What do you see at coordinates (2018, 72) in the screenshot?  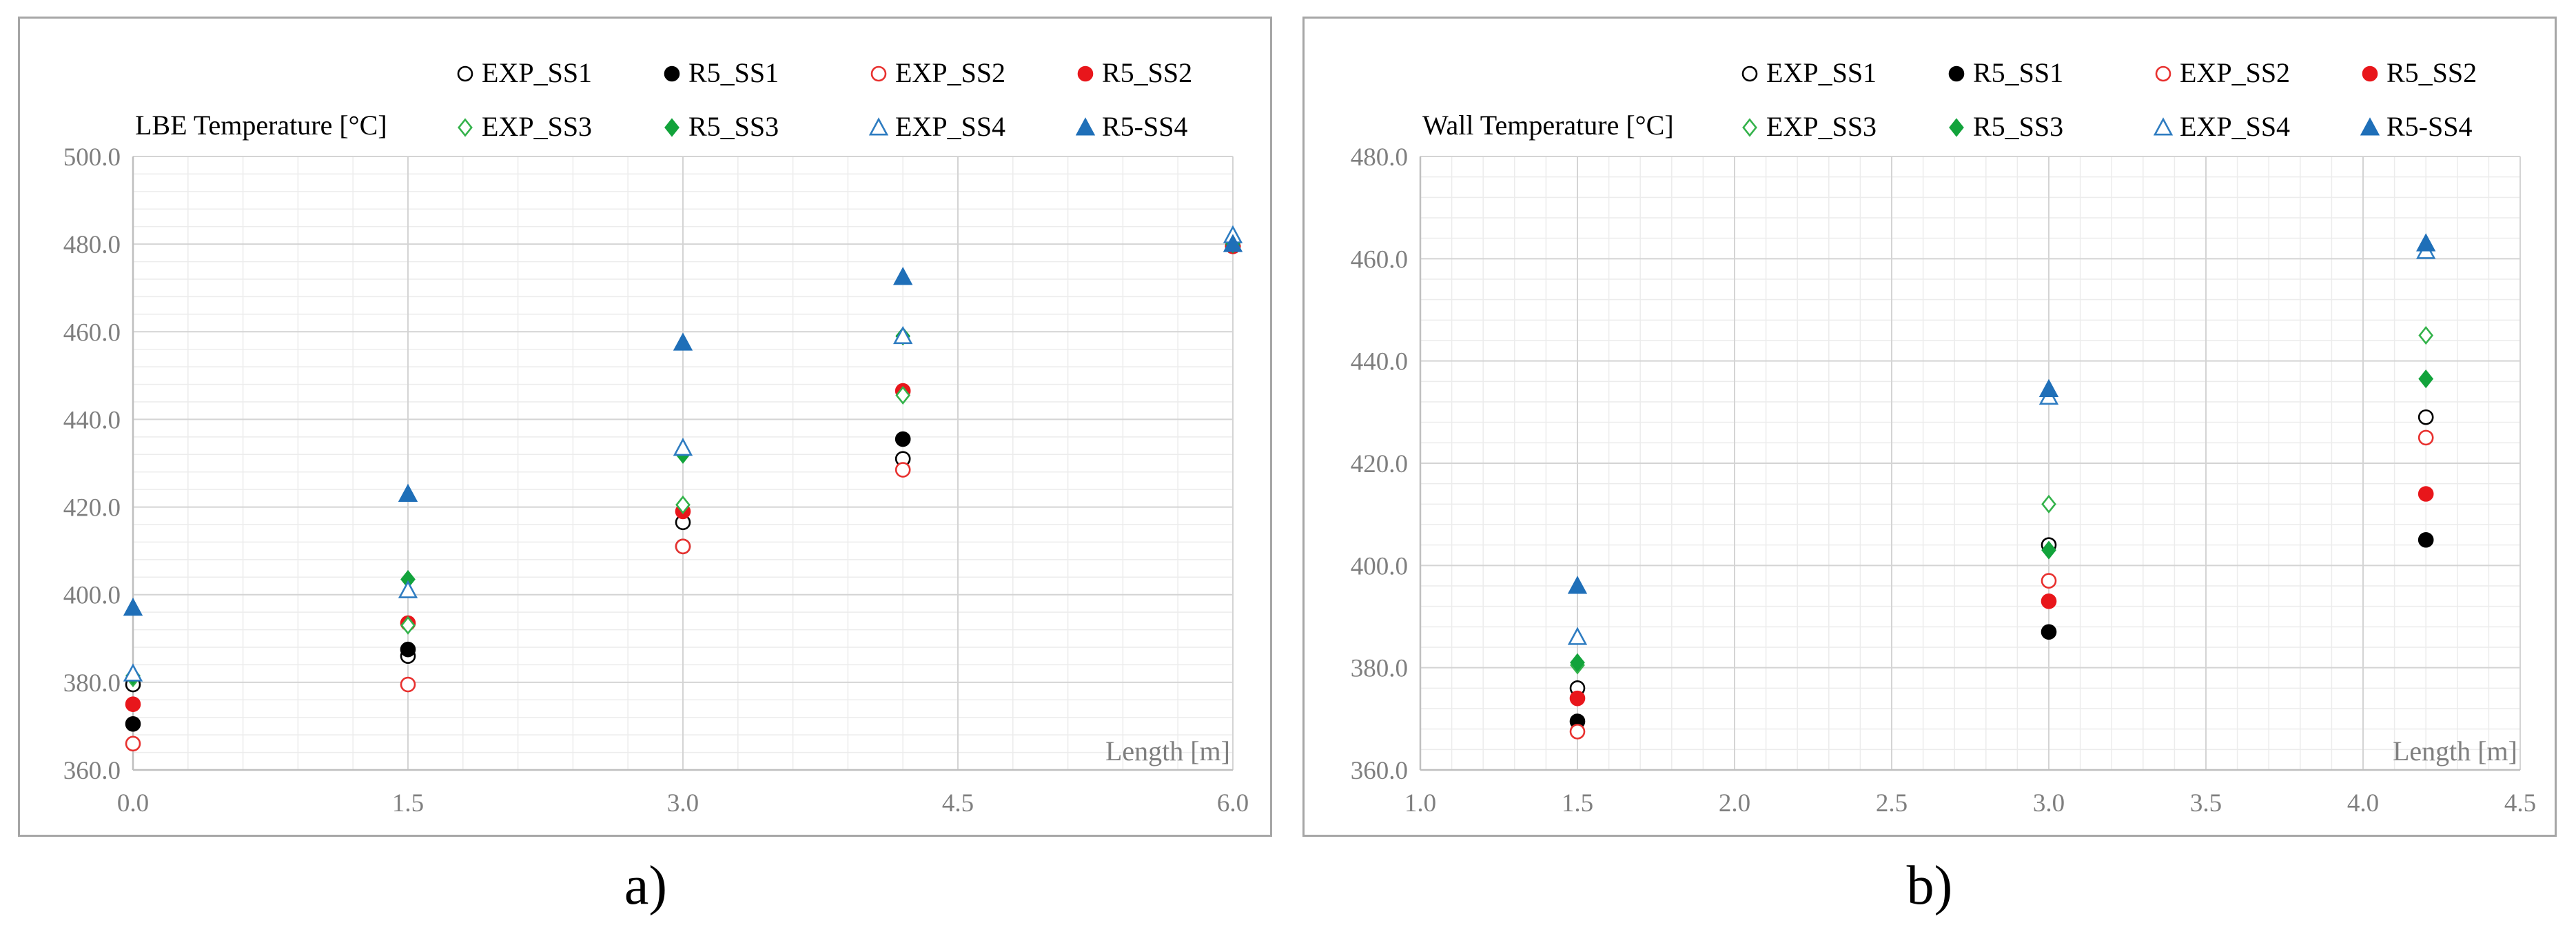 I see `chart-b-legend-label: R5_SS1` at bounding box center [2018, 72].